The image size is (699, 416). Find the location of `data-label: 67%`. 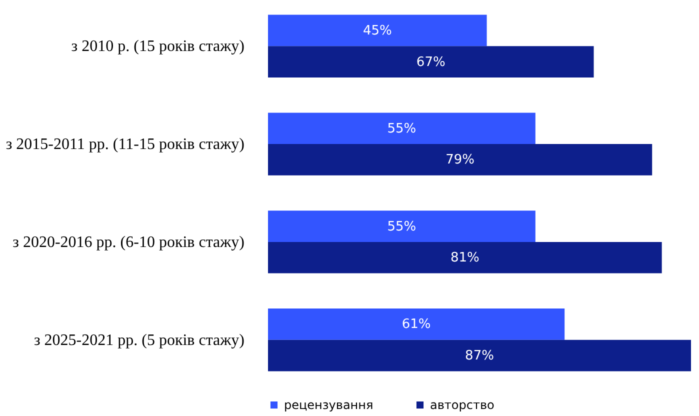

data-label: 67% is located at coordinates (431, 62).